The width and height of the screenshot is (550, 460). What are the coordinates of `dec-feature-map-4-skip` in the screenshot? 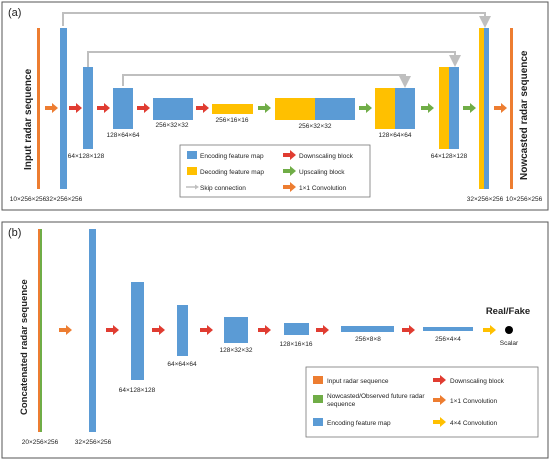 It's located at (335, 109).